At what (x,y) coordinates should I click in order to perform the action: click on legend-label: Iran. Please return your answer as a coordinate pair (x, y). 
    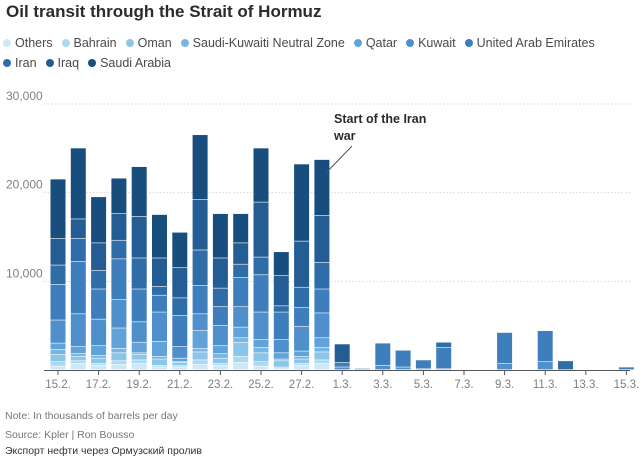
    Looking at the image, I should click on (26, 63).